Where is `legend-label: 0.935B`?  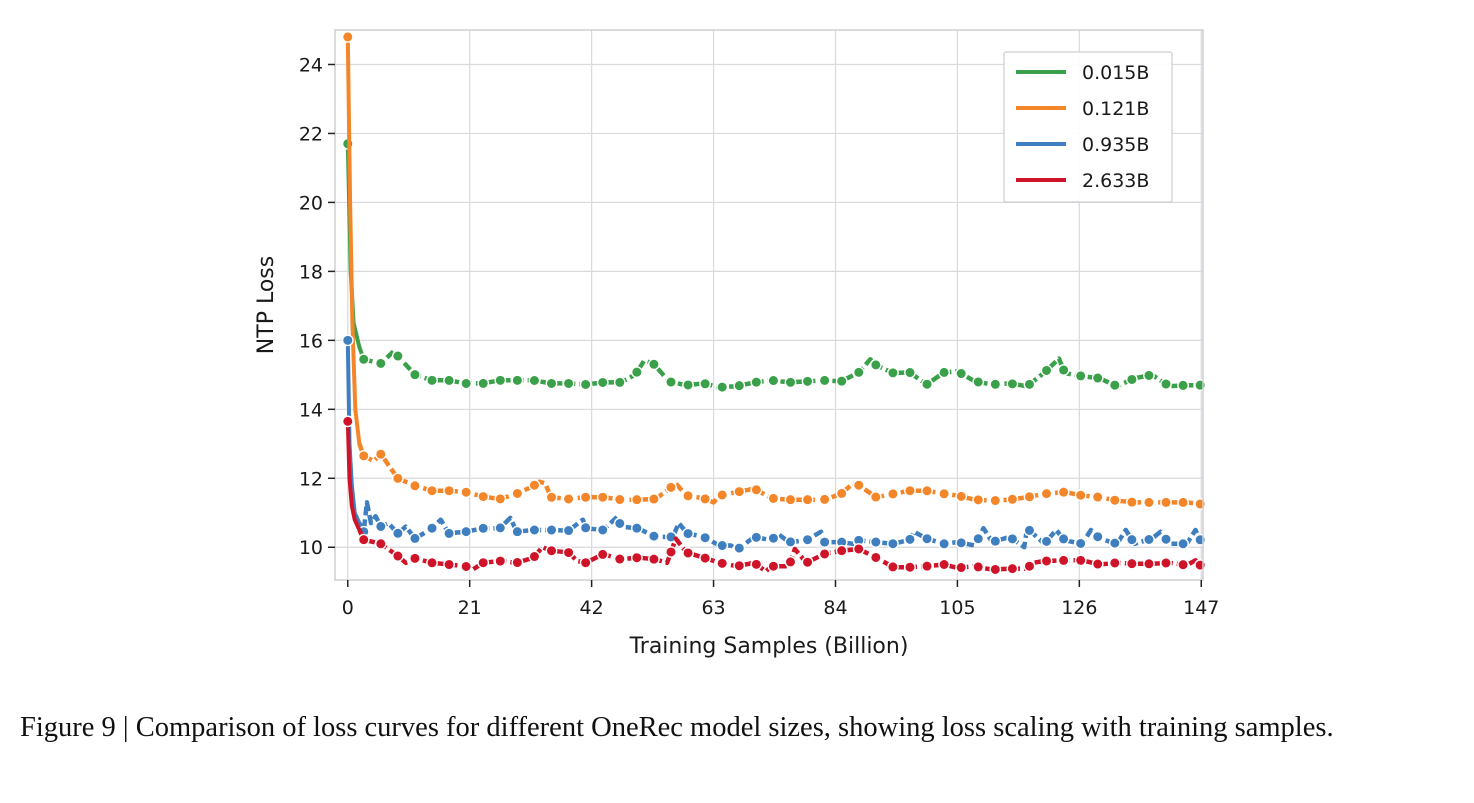
legend-label: 0.935B is located at coordinates (1115, 145).